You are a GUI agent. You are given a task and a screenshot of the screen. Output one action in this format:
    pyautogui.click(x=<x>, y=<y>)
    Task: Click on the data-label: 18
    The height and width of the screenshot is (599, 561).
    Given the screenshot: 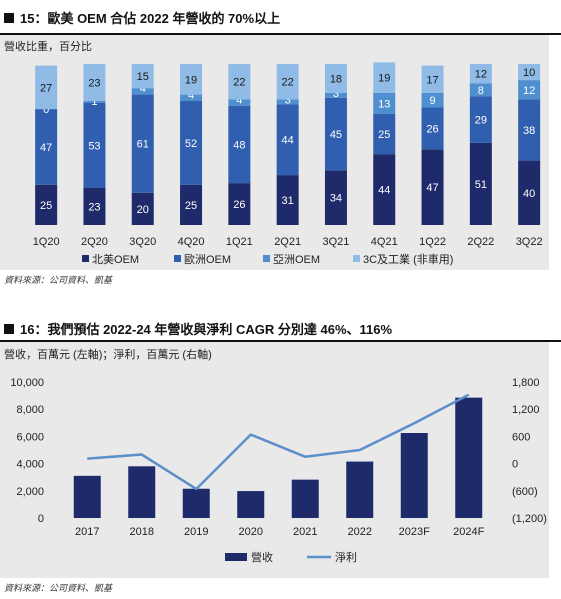 What is the action you would take?
    pyautogui.click(x=336, y=79)
    